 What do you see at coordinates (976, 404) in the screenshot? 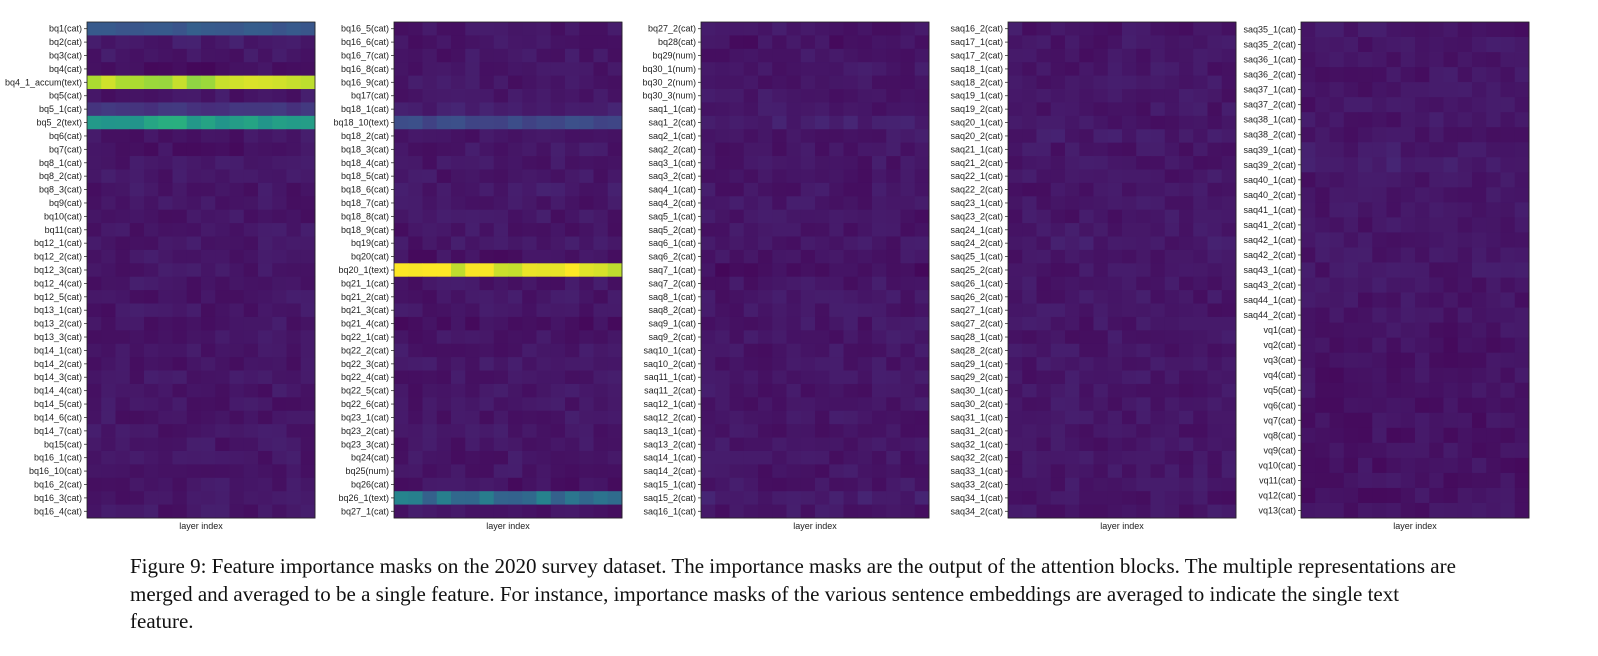
I see `y-tick-label: saq30_2(cat)` at bounding box center [976, 404].